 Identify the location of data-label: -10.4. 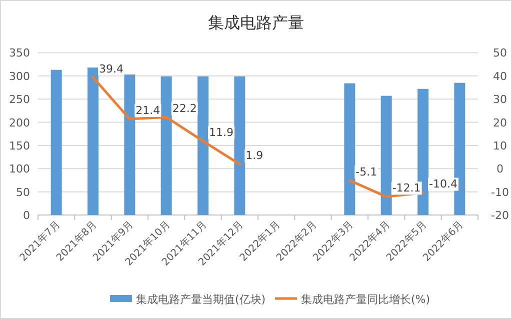
(443, 184).